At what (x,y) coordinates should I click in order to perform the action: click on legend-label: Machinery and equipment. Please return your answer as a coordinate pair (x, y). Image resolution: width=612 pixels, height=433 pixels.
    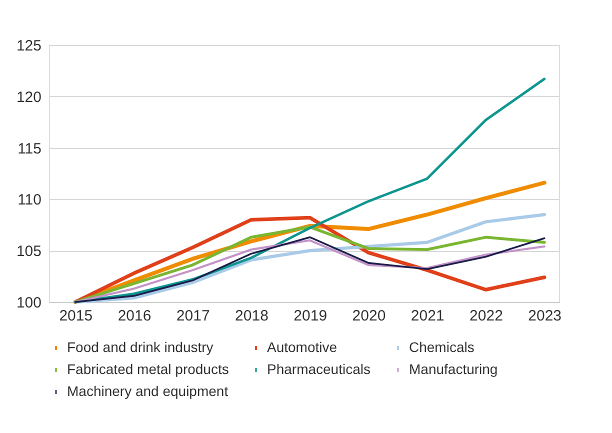
    Looking at the image, I should click on (147, 391).